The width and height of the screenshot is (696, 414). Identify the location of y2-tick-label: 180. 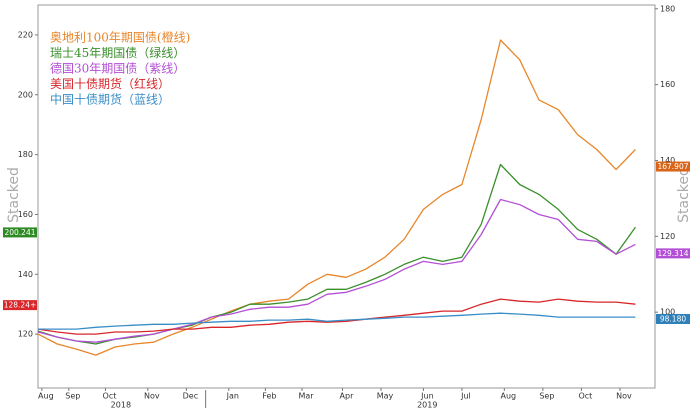
(667, 8).